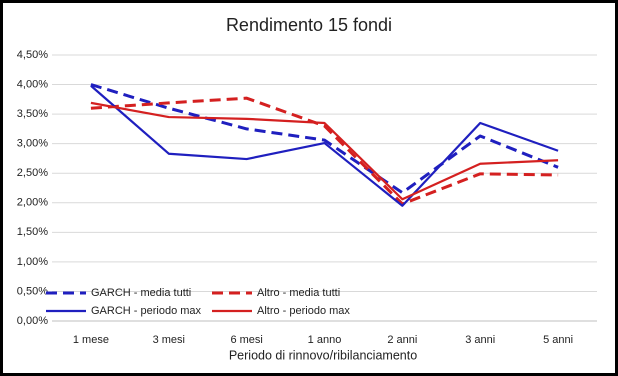 This screenshot has height=376, width=618. Describe the element at coordinates (480, 340) in the screenshot. I see `x-tick-label: 3 anni` at that location.